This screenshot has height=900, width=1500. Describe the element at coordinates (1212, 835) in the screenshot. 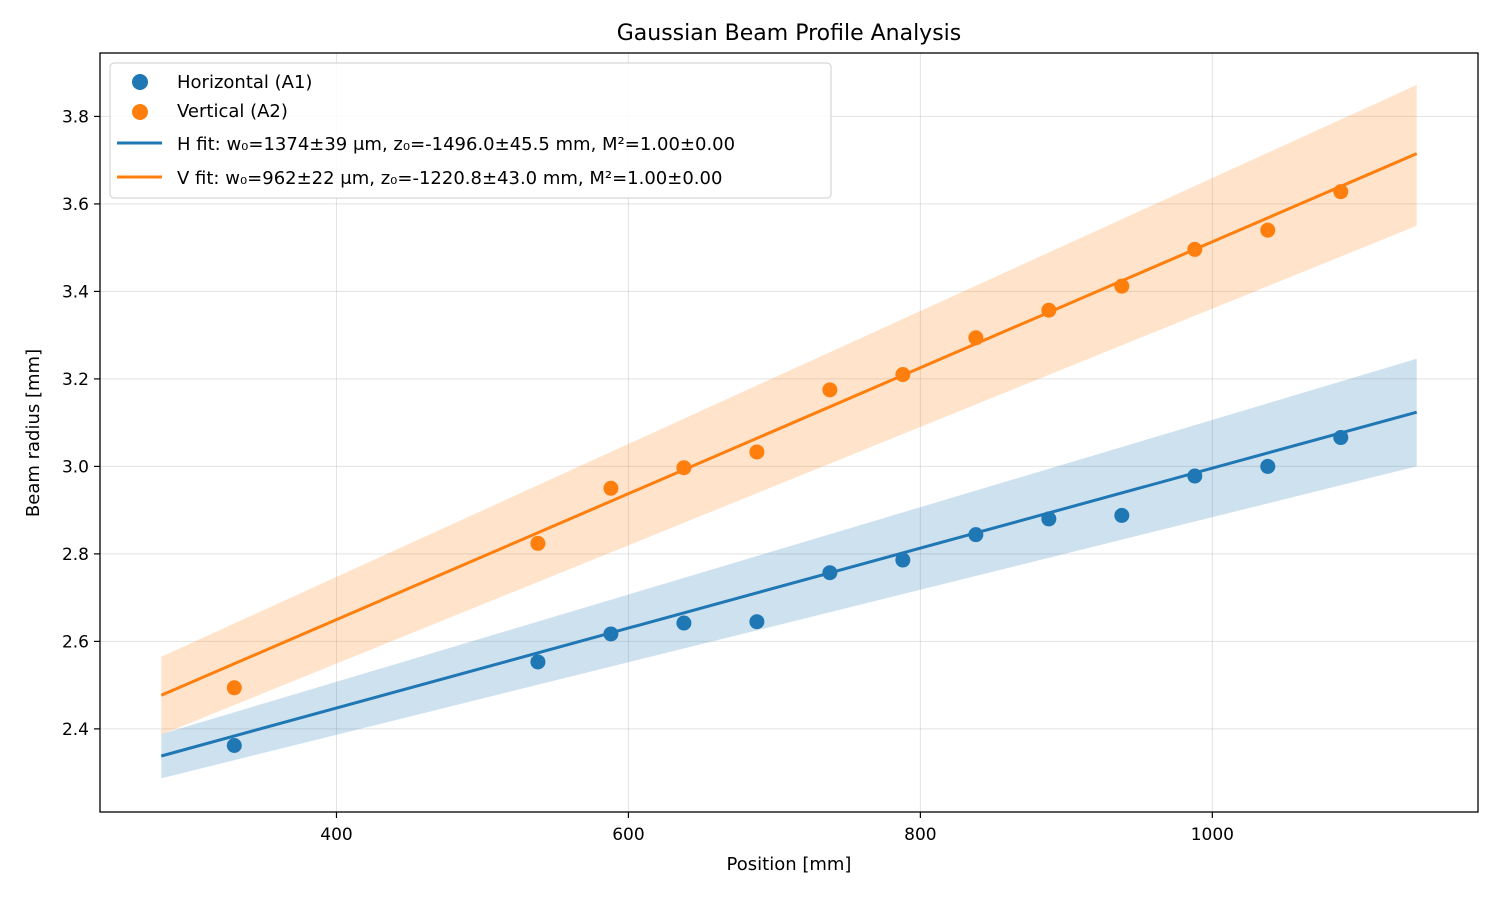

I see `x-tick-label: 1000` at that location.